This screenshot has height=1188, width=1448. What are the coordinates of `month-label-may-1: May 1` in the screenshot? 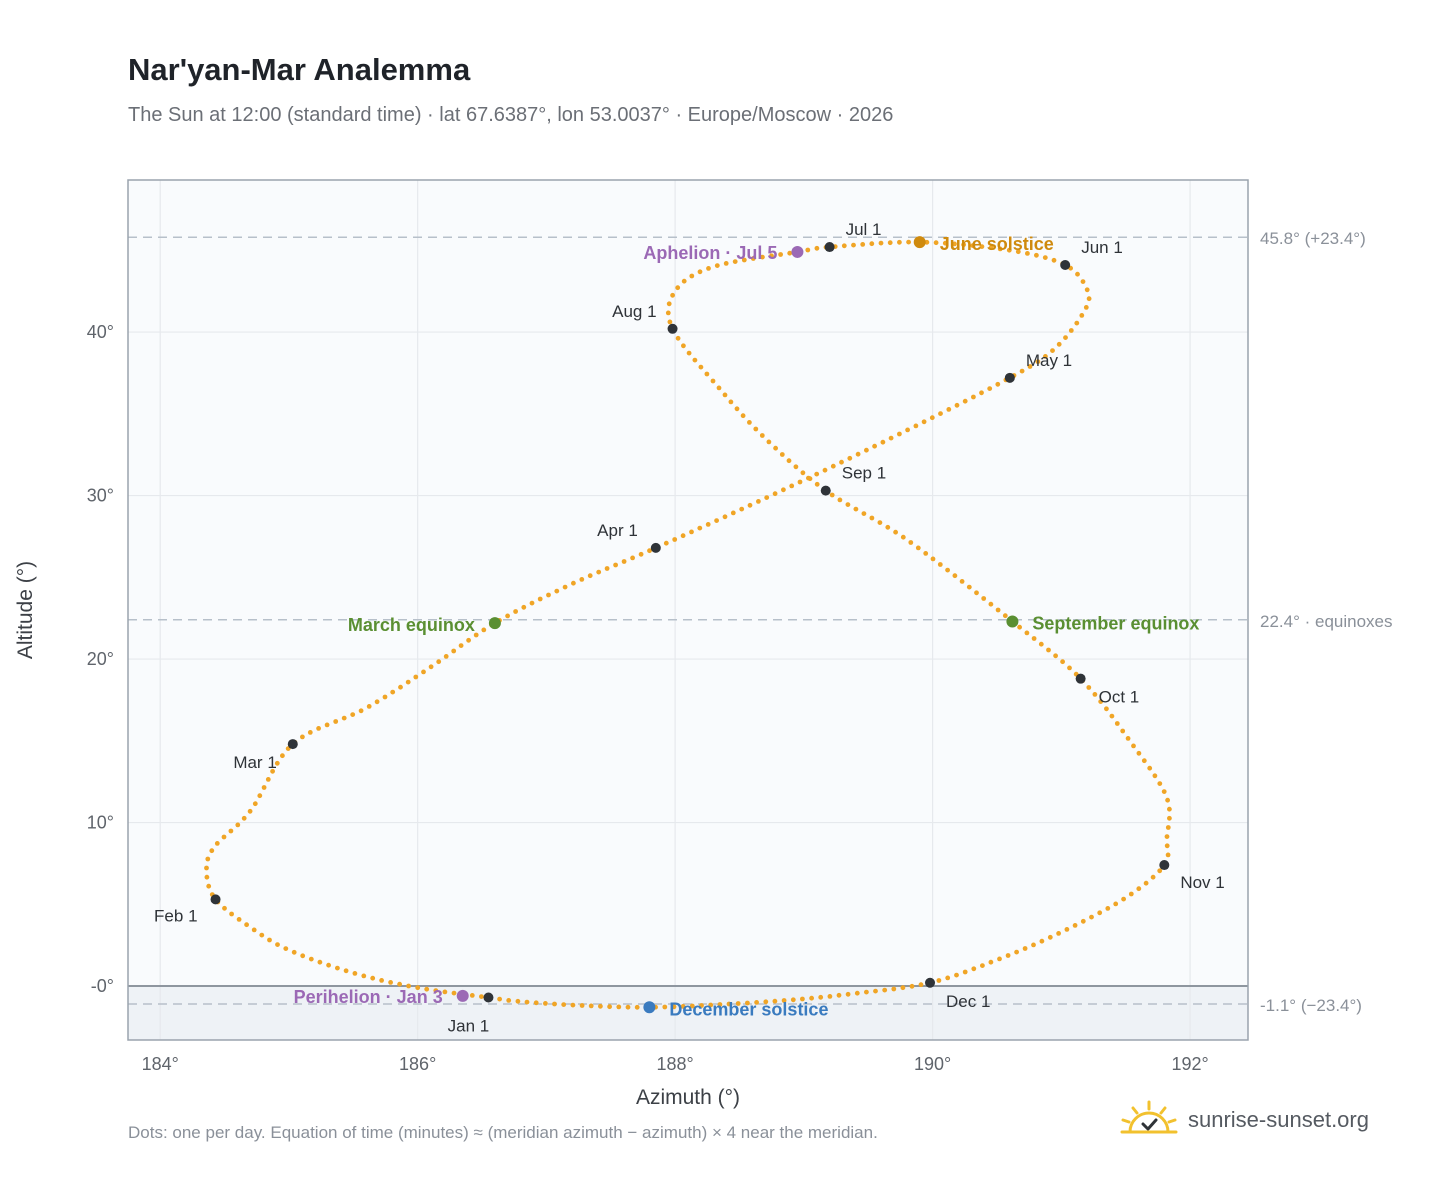 It's located at (1049, 360).